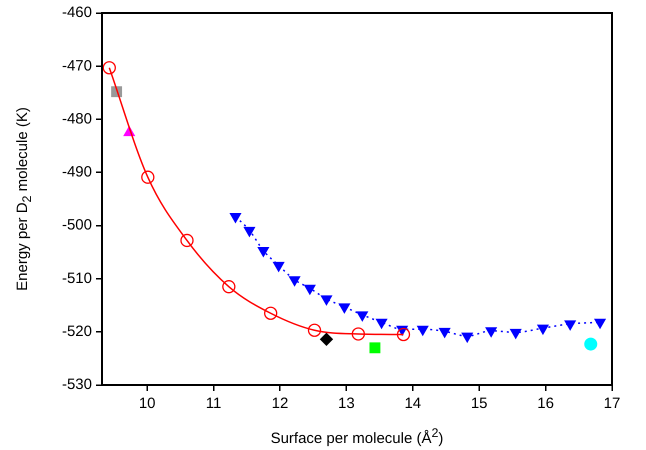 This screenshot has width=646, height=450. Describe the element at coordinates (77, 172) in the screenshot. I see `y-tick-label: -490` at that location.